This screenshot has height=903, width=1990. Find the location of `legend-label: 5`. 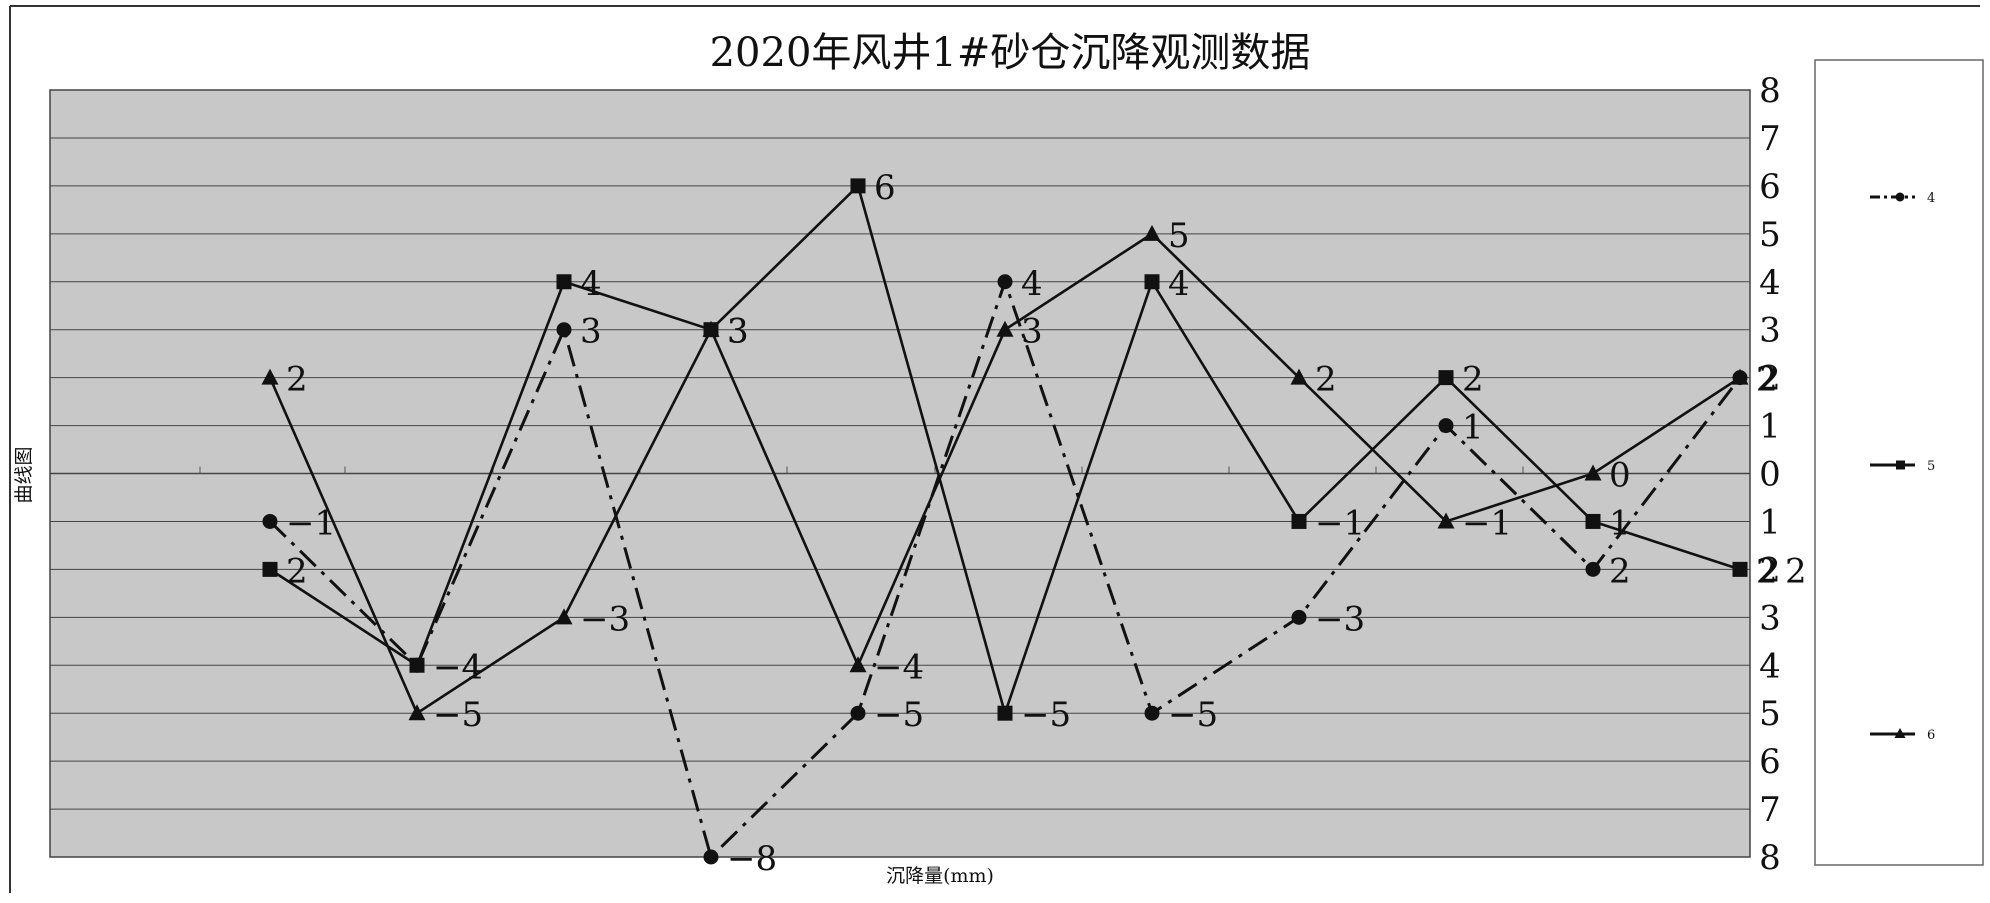

legend-label: 5 is located at coordinates (1931, 466).